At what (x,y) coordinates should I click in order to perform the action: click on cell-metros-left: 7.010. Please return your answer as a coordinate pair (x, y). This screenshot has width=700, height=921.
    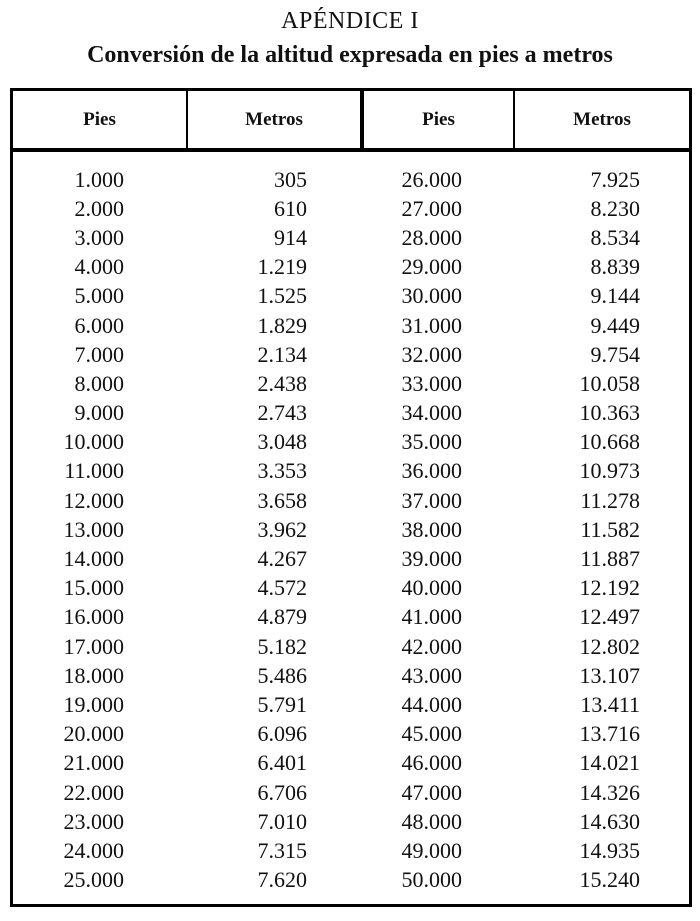
    Looking at the image, I should click on (282, 821).